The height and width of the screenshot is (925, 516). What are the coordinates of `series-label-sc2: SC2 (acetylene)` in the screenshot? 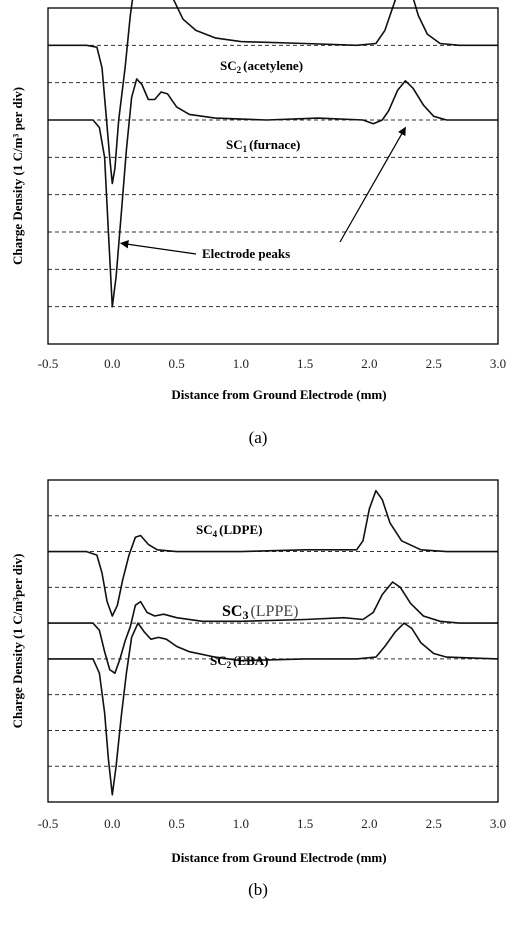 It's located at (261, 66).